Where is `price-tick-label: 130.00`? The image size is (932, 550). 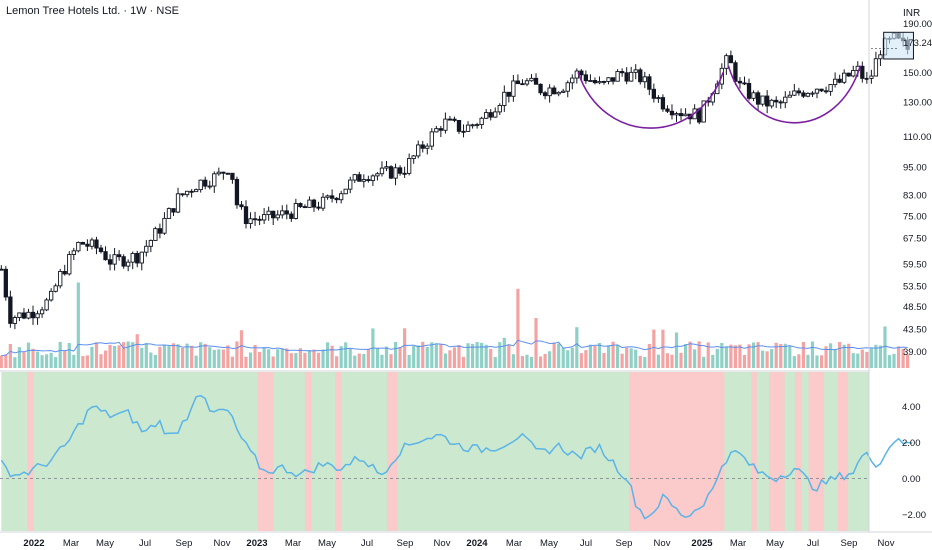
price-tick-label: 130.00 is located at coordinates (917, 102).